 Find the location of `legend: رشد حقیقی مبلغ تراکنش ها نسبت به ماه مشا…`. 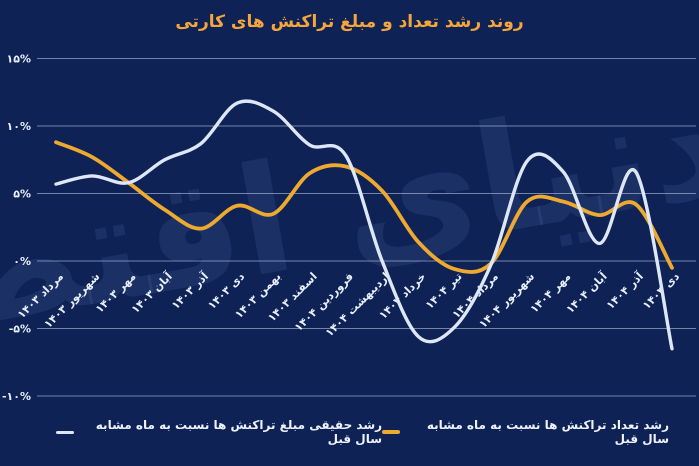

legend: رشد حقیقی مبلغ تراکنش ها نسبت به ماه مشا… is located at coordinates (362, 432).